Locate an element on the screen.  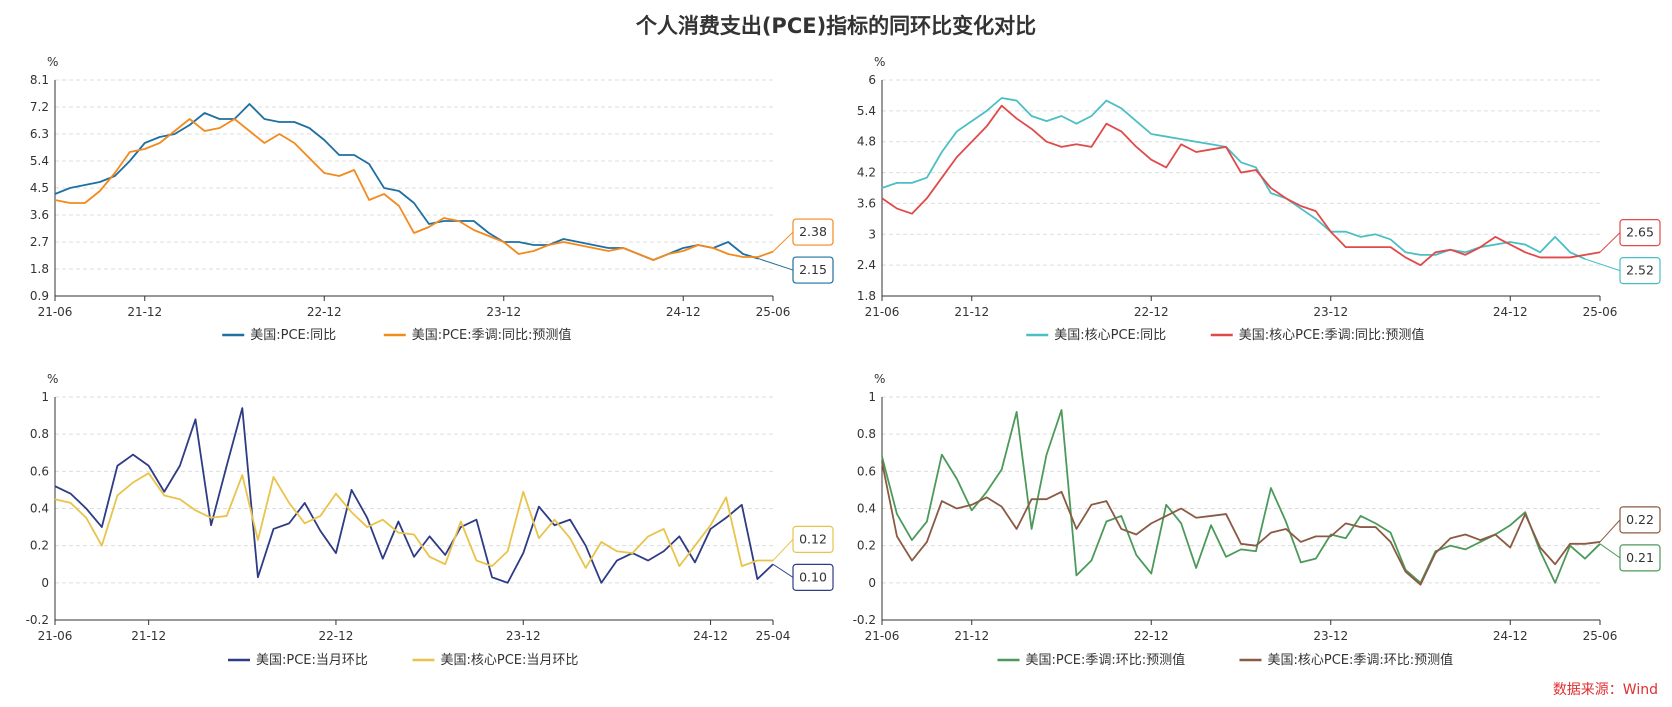
chart1-y-unit: % is located at coordinates (52, 62).